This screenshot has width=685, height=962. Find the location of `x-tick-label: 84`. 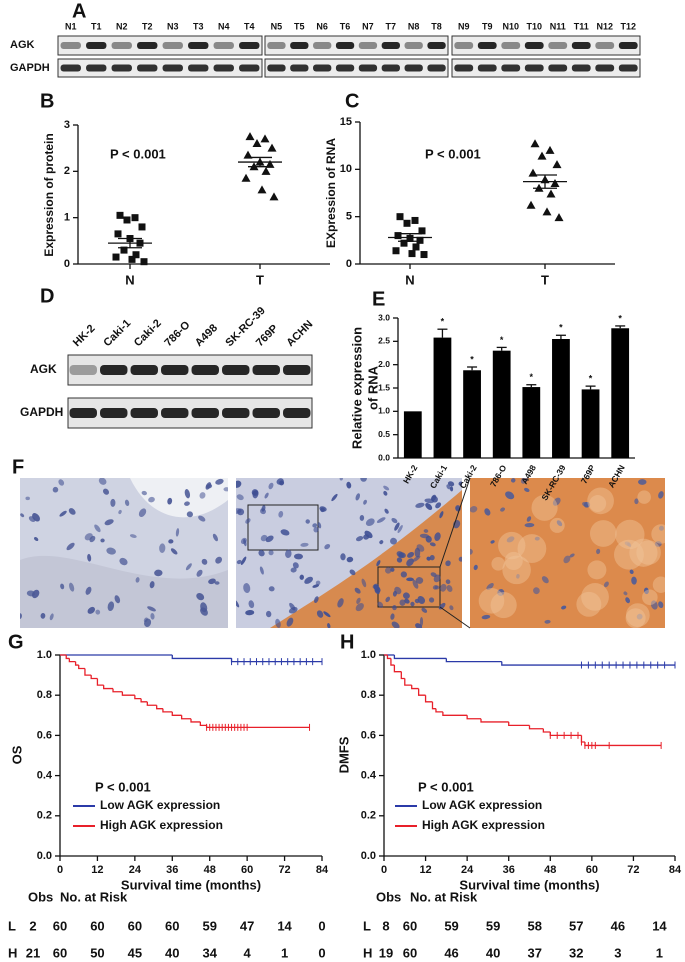

x-tick-label: 84 is located at coordinates (322, 870).